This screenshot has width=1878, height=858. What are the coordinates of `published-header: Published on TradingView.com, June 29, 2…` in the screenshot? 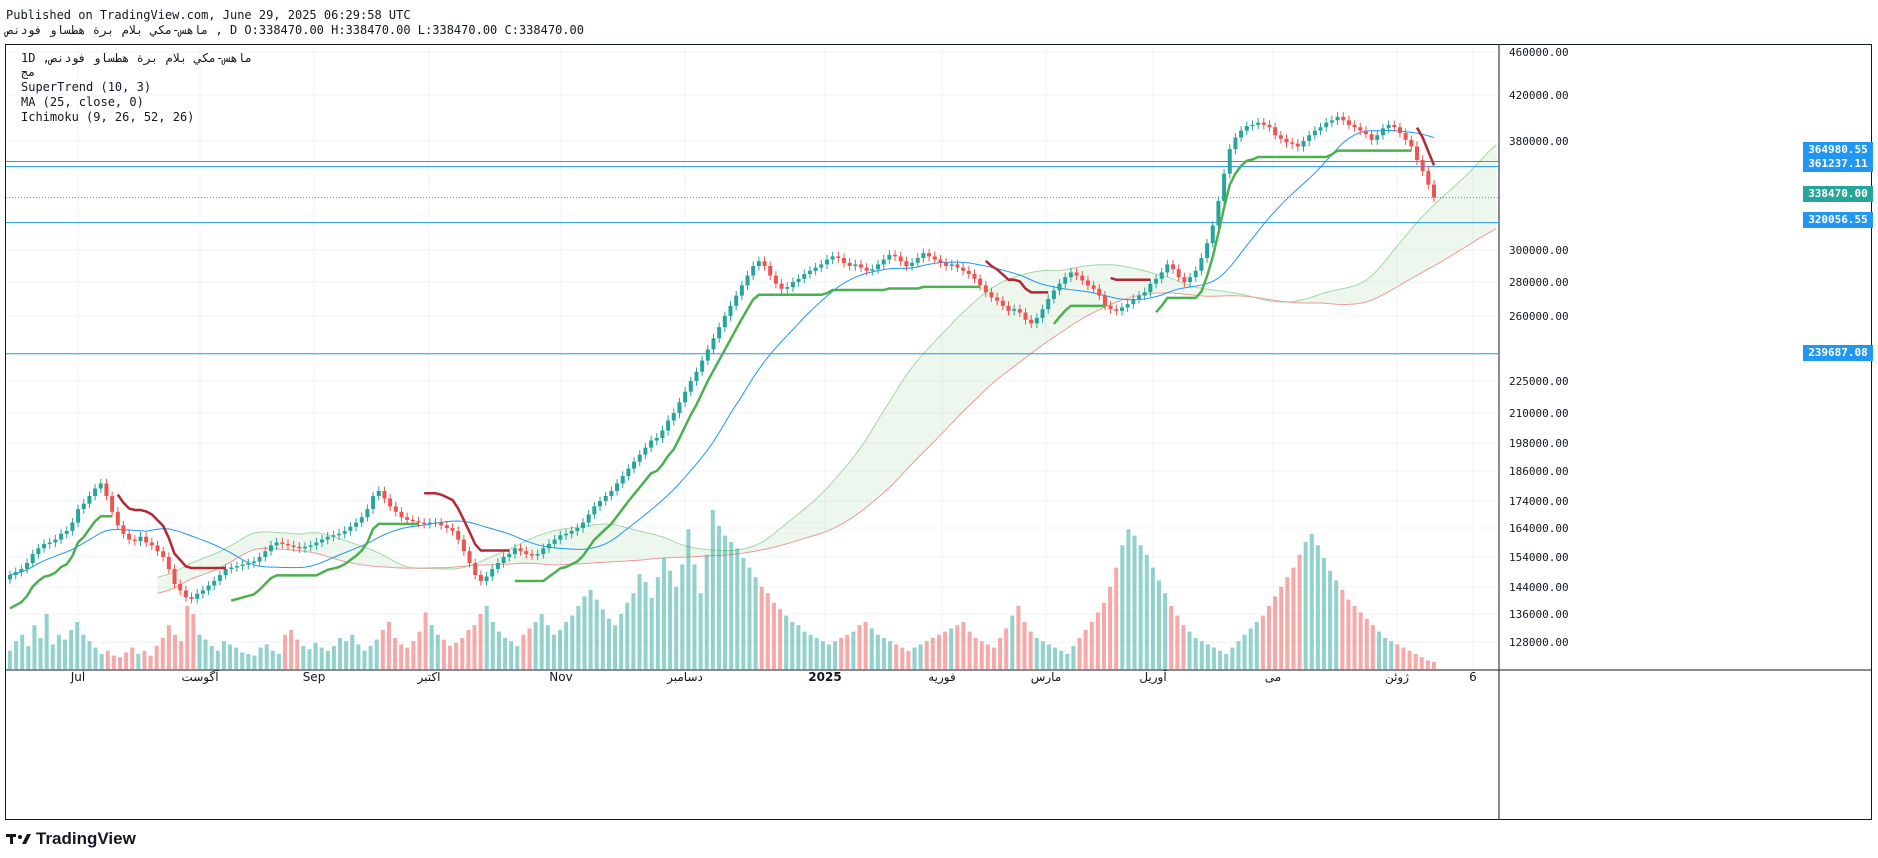 It's located at (208, 15).